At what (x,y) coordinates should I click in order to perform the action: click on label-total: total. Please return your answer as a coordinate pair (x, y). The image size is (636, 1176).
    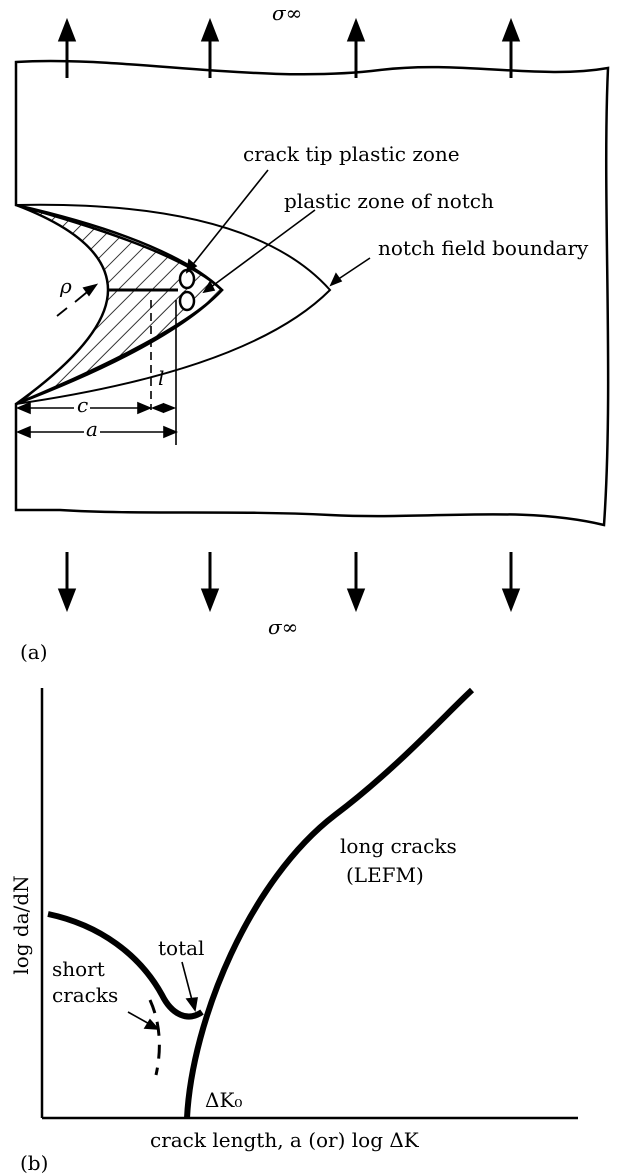
    Looking at the image, I should click on (181, 948).